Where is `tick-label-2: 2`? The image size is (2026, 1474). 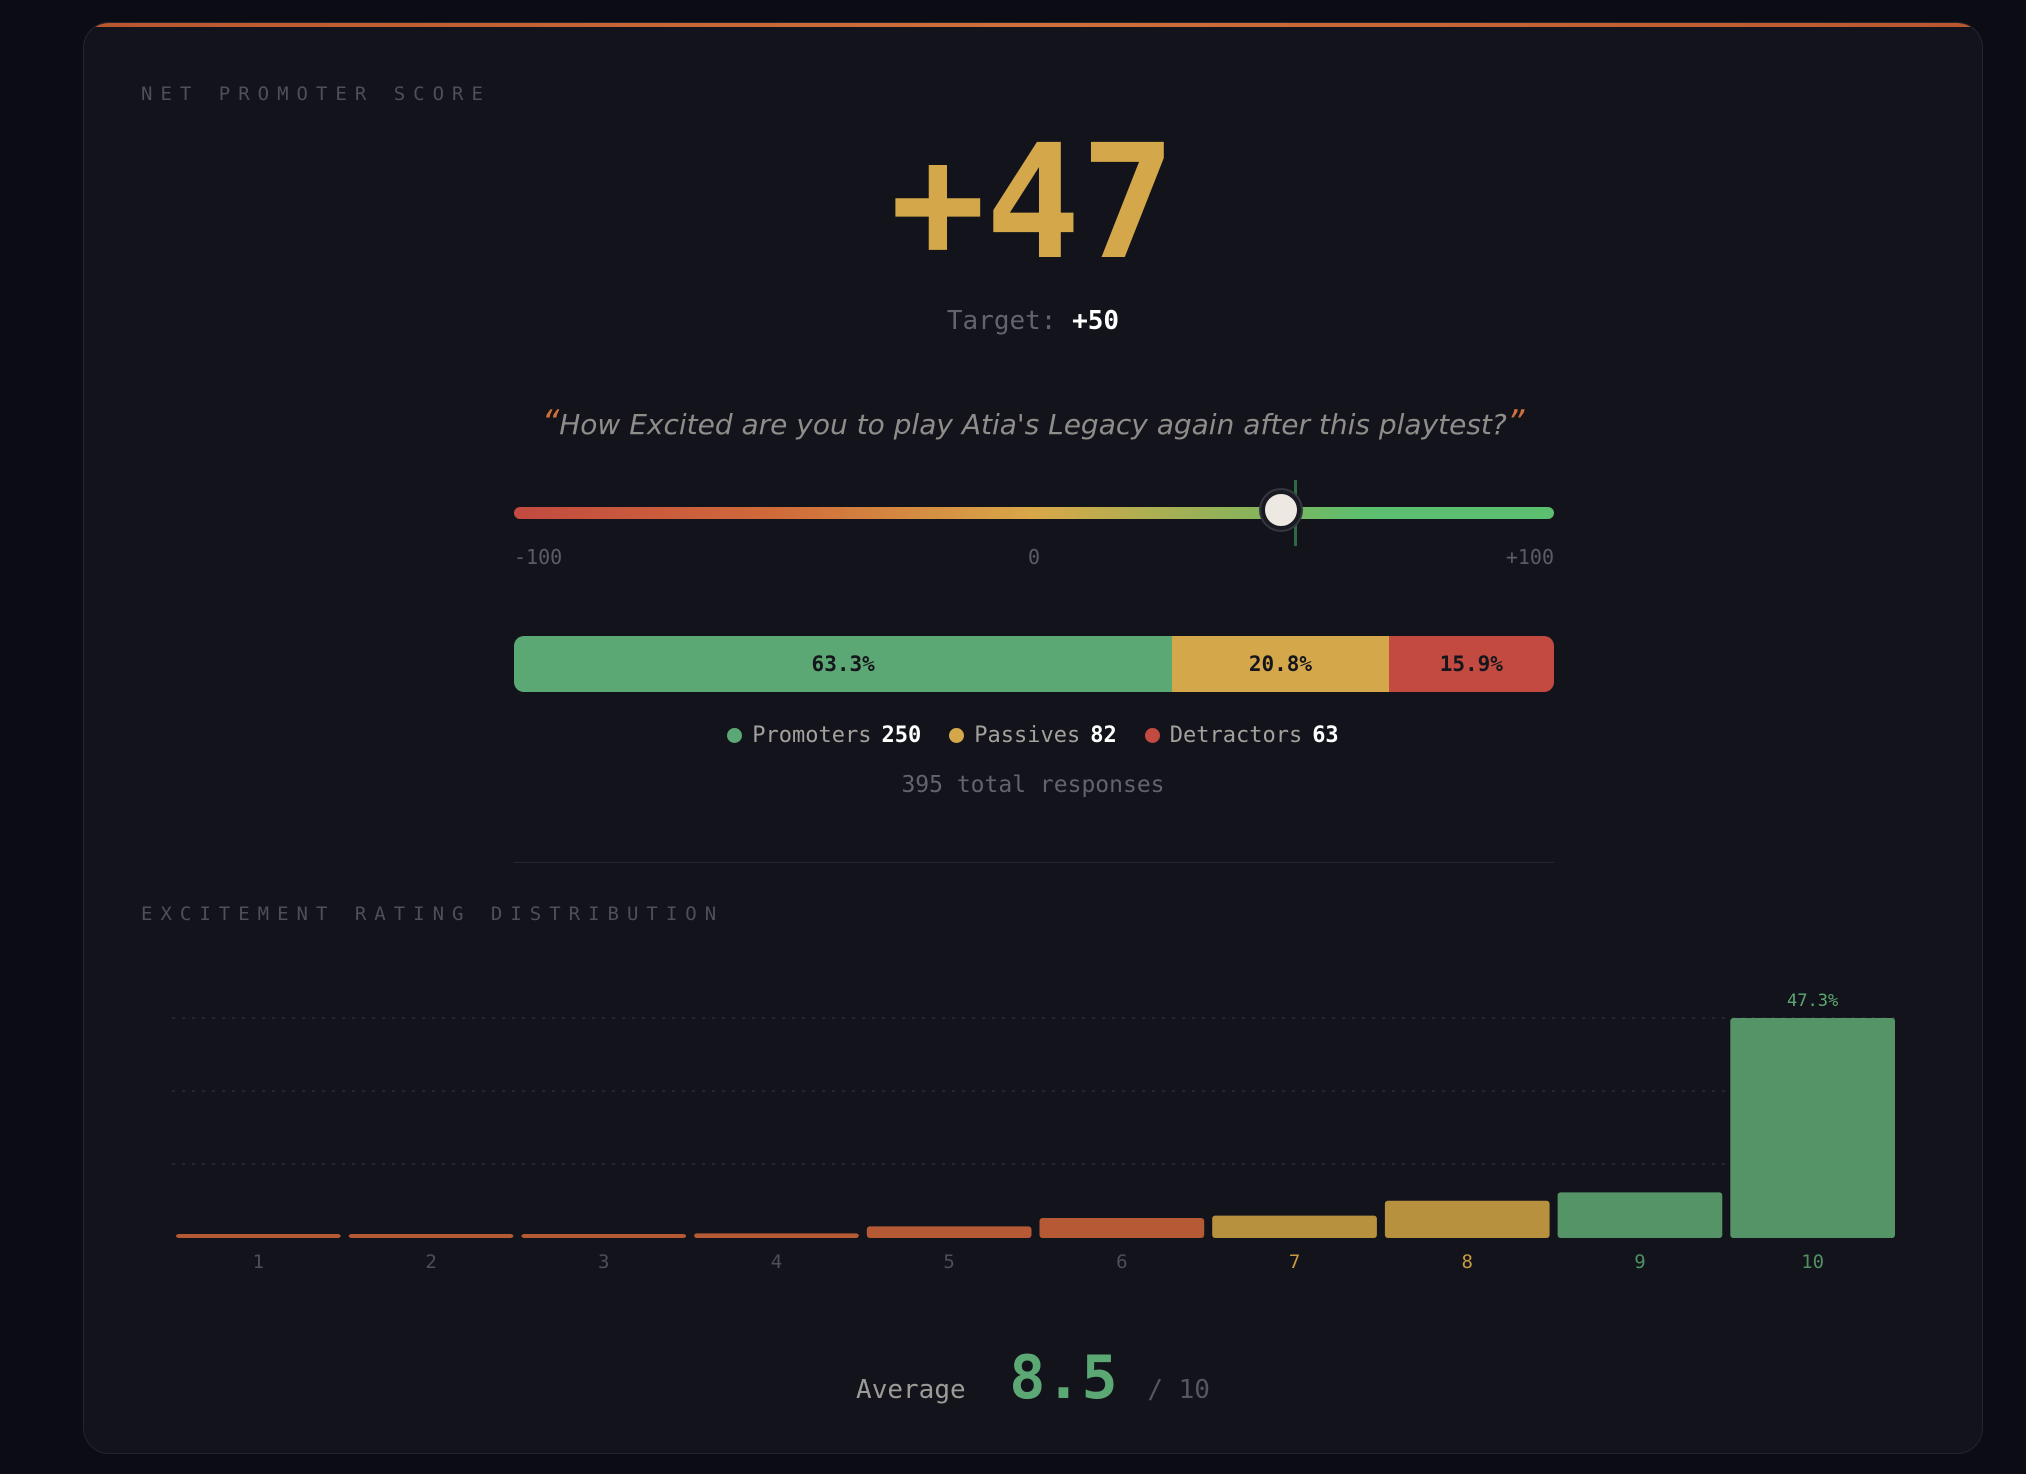
tick-label-2: 2 is located at coordinates (430, 1262).